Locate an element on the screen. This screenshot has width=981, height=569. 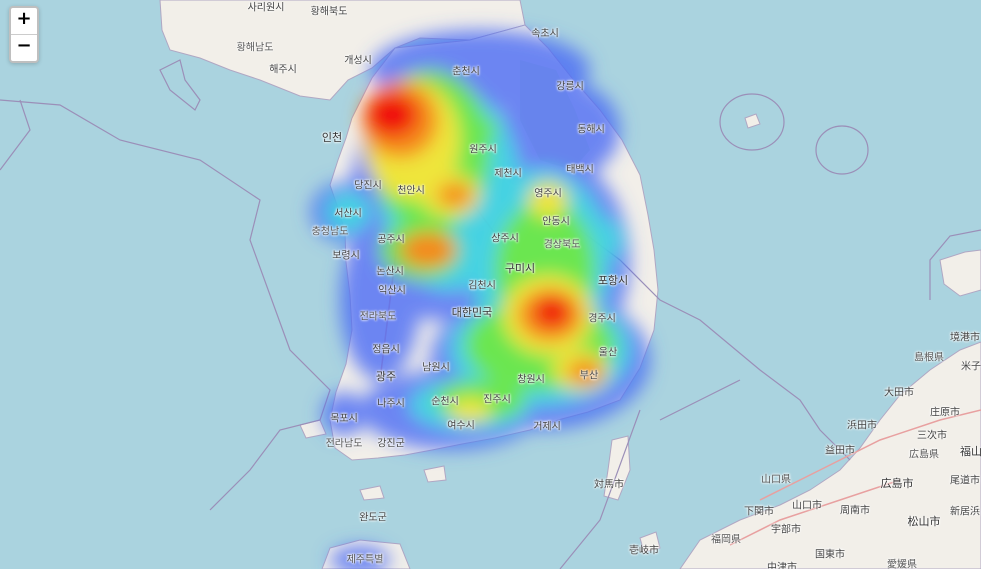
place-label: 영주시 is located at coordinates (548, 194).